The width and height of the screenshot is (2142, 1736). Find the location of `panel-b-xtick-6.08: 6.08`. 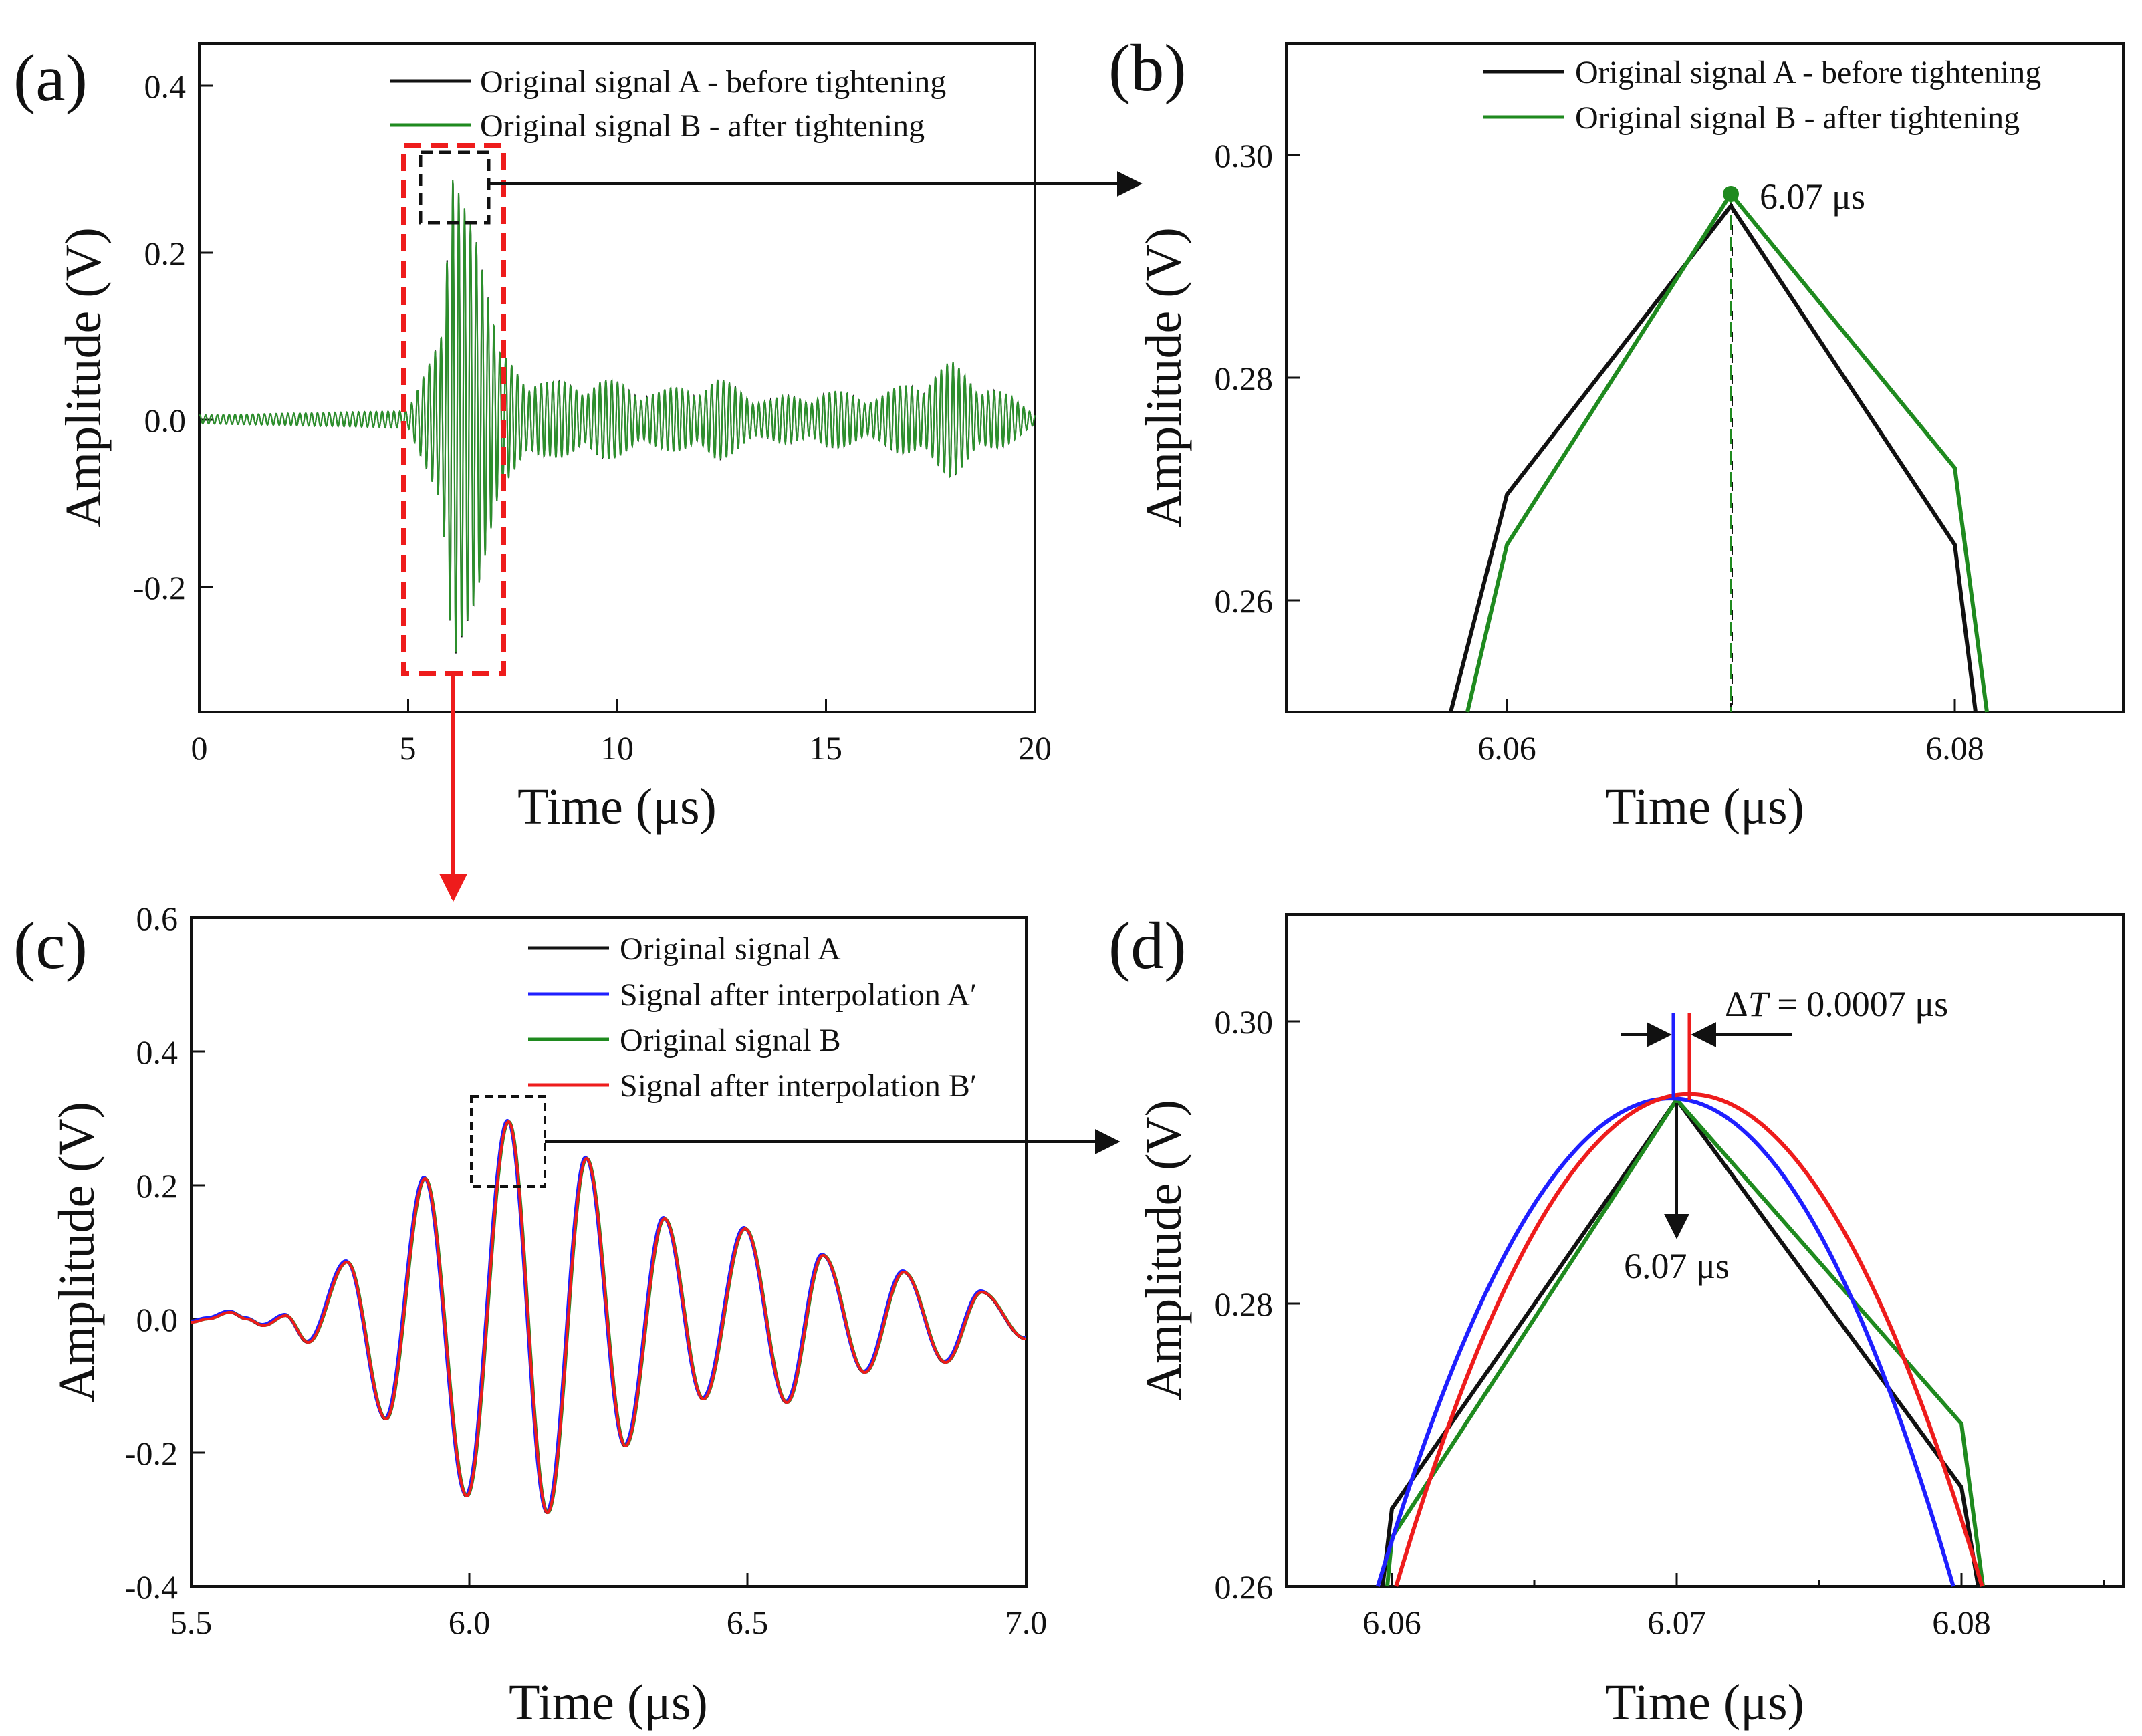

panel-b-xtick-6.08: 6.08 is located at coordinates (1954, 748).